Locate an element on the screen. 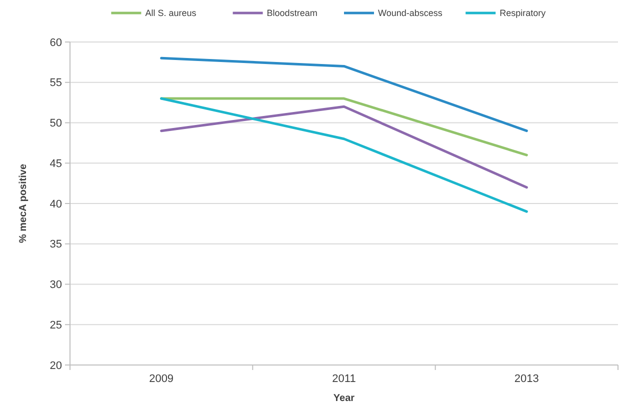 This screenshot has width=627, height=407. legend-label: Respiratory is located at coordinates (523, 13).